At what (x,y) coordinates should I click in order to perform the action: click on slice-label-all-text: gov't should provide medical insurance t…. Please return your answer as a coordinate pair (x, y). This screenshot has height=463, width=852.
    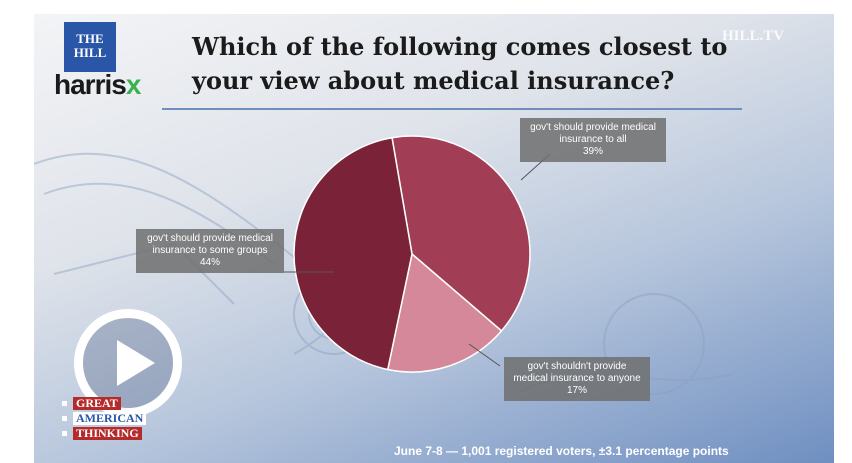
    Looking at the image, I should click on (593, 133).